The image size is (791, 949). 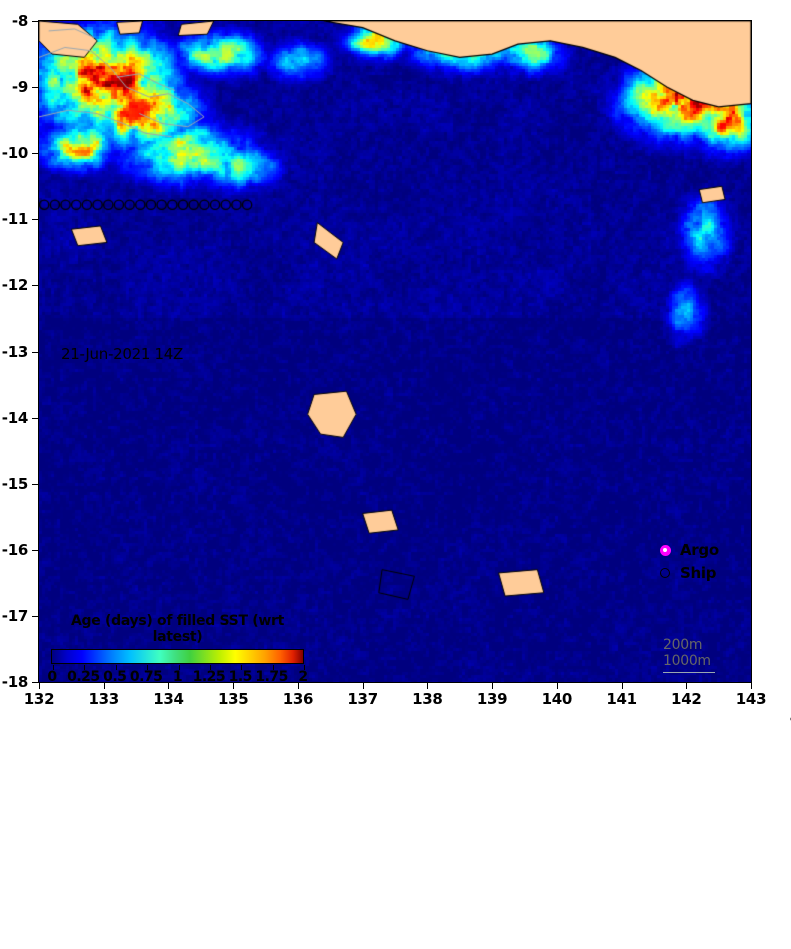 What do you see at coordinates (14, 352) in the screenshot?
I see `y-axis-tick-label: -13` at bounding box center [14, 352].